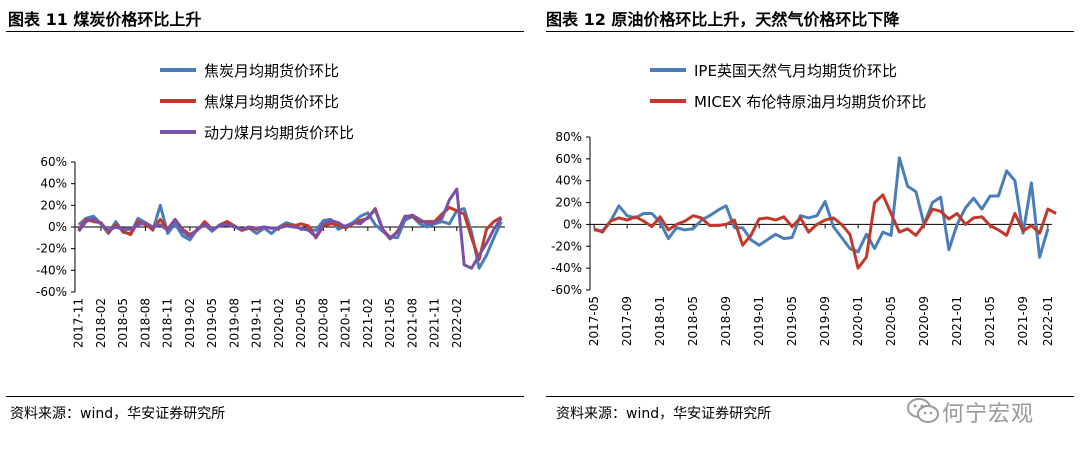 This screenshot has width=1080, height=455. What do you see at coordinates (660, 321) in the screenshot?
I see `right-x-tick-label: 2018-01` at bounding box center [660, 321].